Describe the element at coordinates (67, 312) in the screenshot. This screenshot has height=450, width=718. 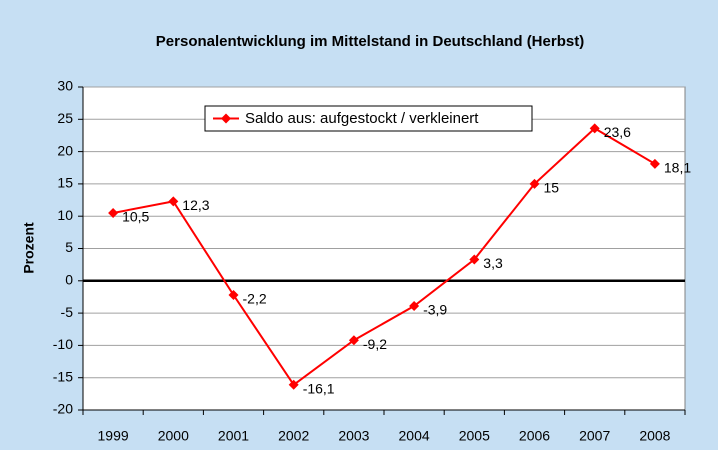
I see `y-tick-label: -5` at that location.